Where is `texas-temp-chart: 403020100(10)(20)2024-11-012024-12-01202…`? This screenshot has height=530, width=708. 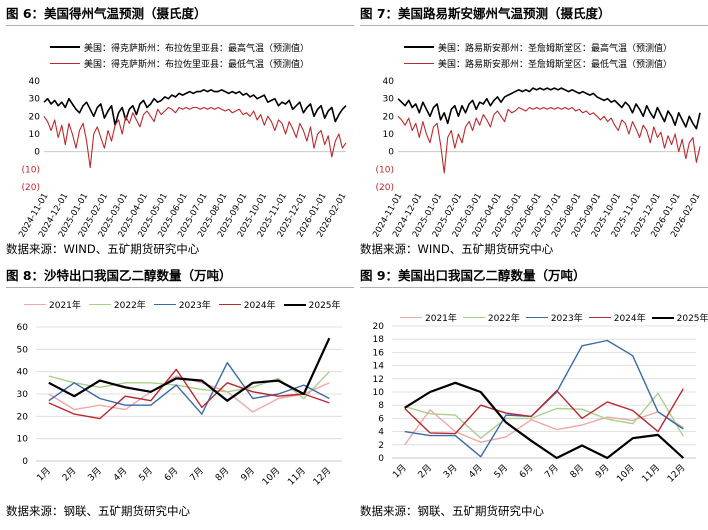 texas-temp-chart: 403020100(10)(20)2024-11-012024-12-01202… is located at coordinates (182, 157).